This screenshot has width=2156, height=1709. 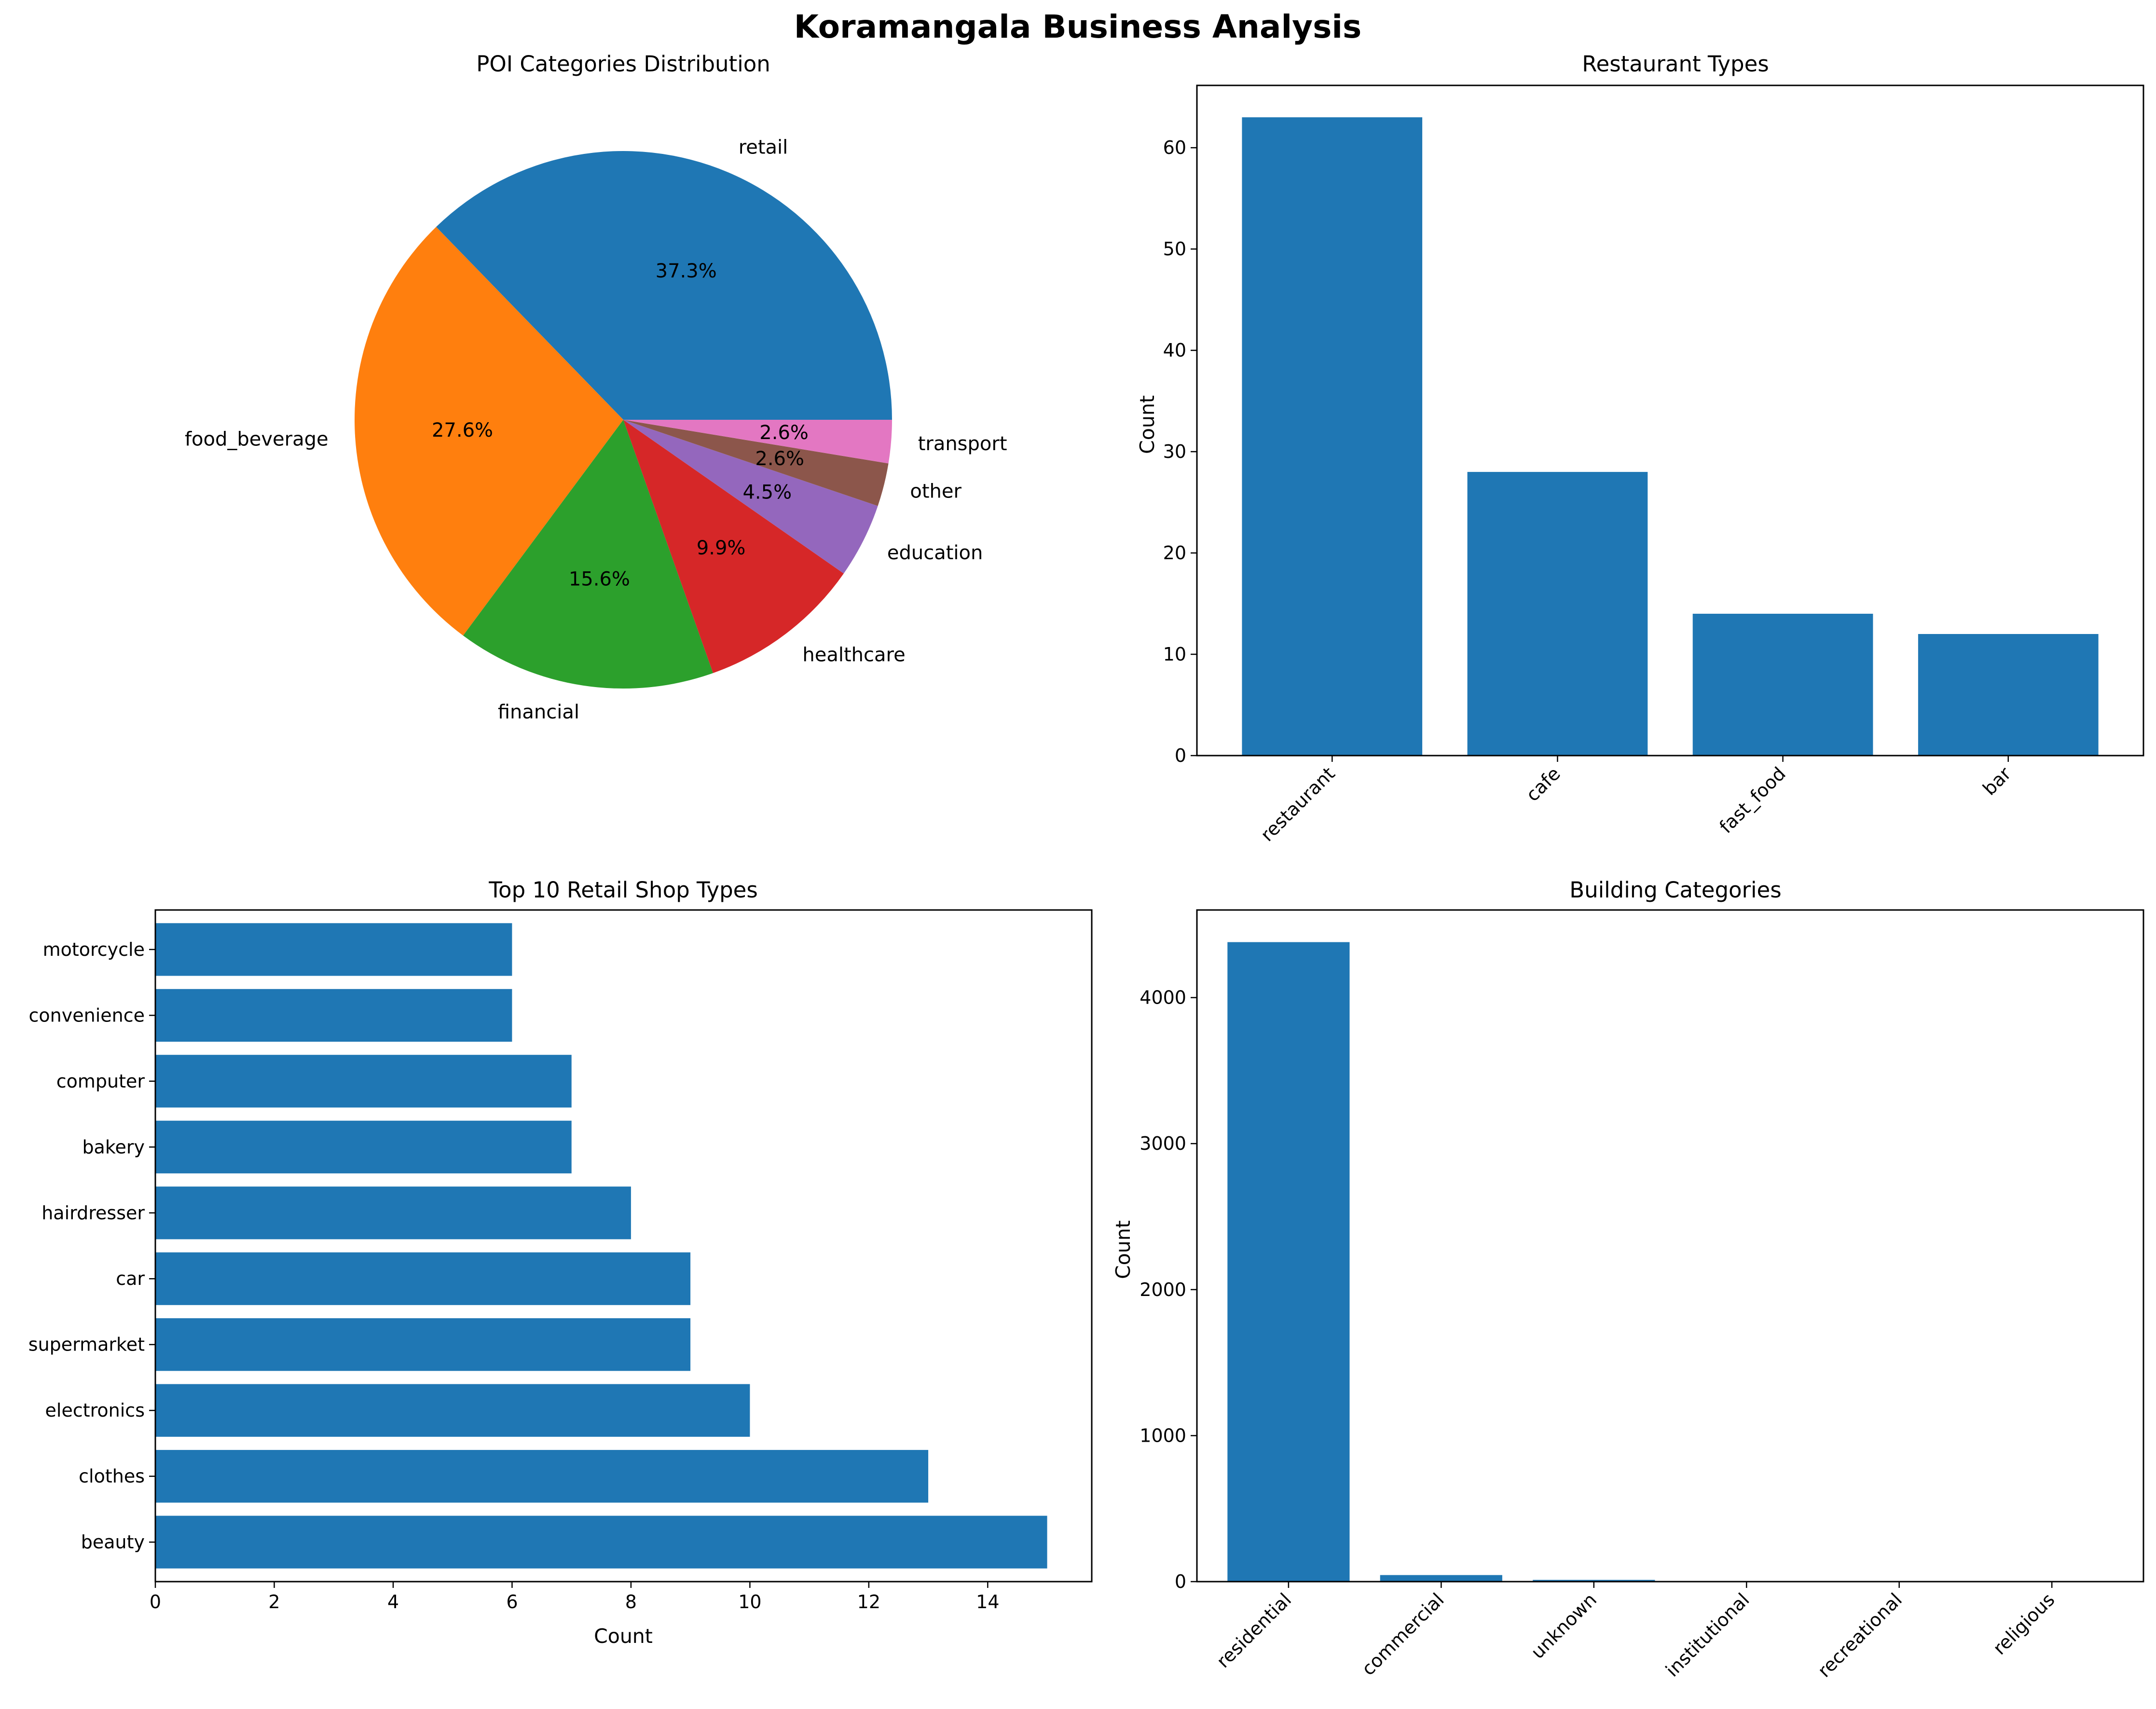 What do you see at coordinates (764, 148) in the screenshot?
I see `pie-label-retail: retail` at bounding box center [764, 148].